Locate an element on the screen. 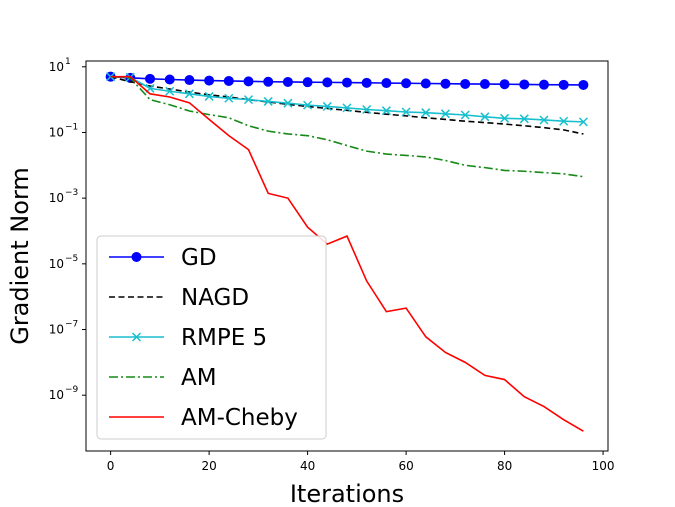 This screenshot has width=675, height=507. legend-label-rmpe-5: RMPE 5 is located at coordinates (224, 338).